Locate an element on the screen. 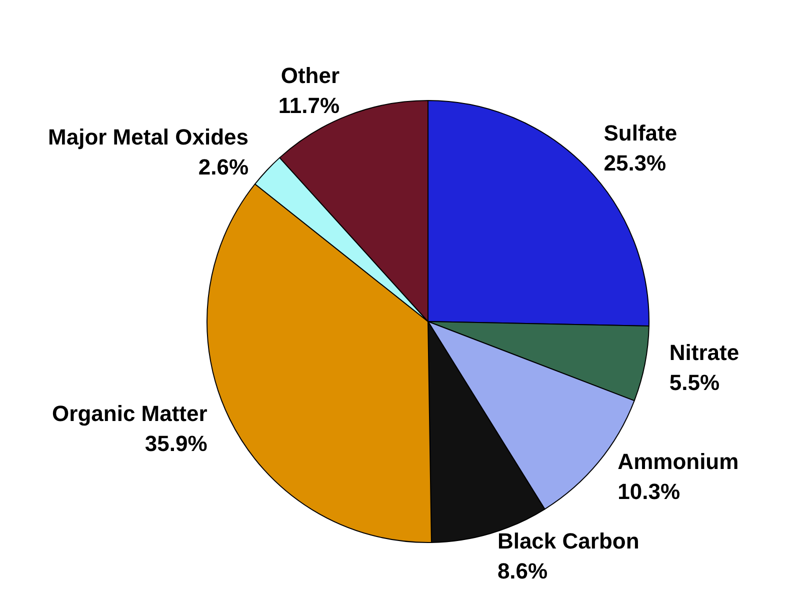 This screenshot has height=597, width=795. data-label: 5.5% is located at coordinates (694, 382).